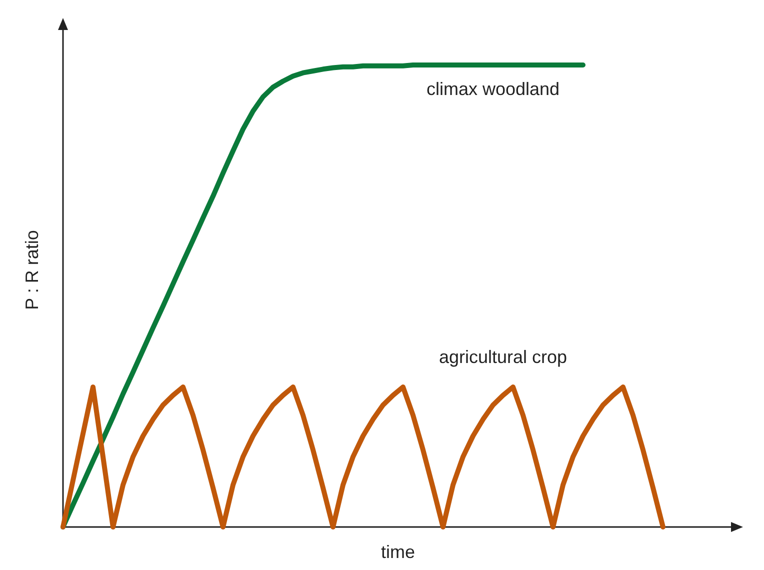 Image resolution: width=764 pixels, height=570 pixels. I want to click on x-axis-title: time, so click(398, 552).